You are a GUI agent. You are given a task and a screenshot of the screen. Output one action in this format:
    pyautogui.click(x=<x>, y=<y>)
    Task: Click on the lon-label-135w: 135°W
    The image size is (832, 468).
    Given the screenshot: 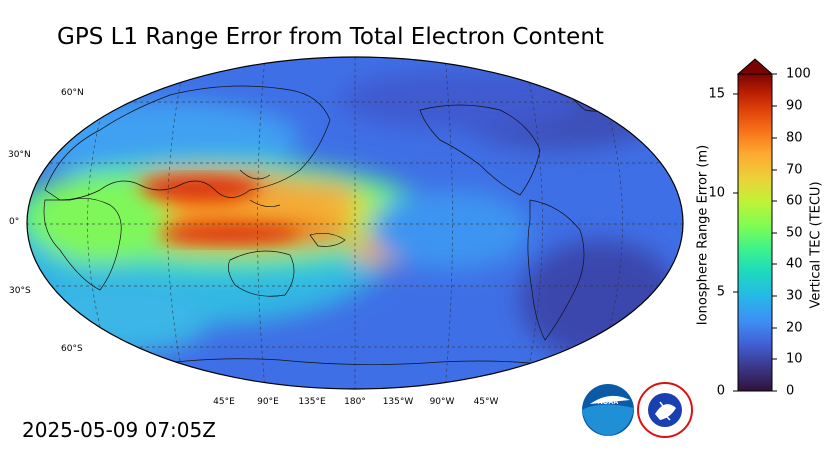 What is the action you would take?
    pyautogui.click(x=398, y=402)
    